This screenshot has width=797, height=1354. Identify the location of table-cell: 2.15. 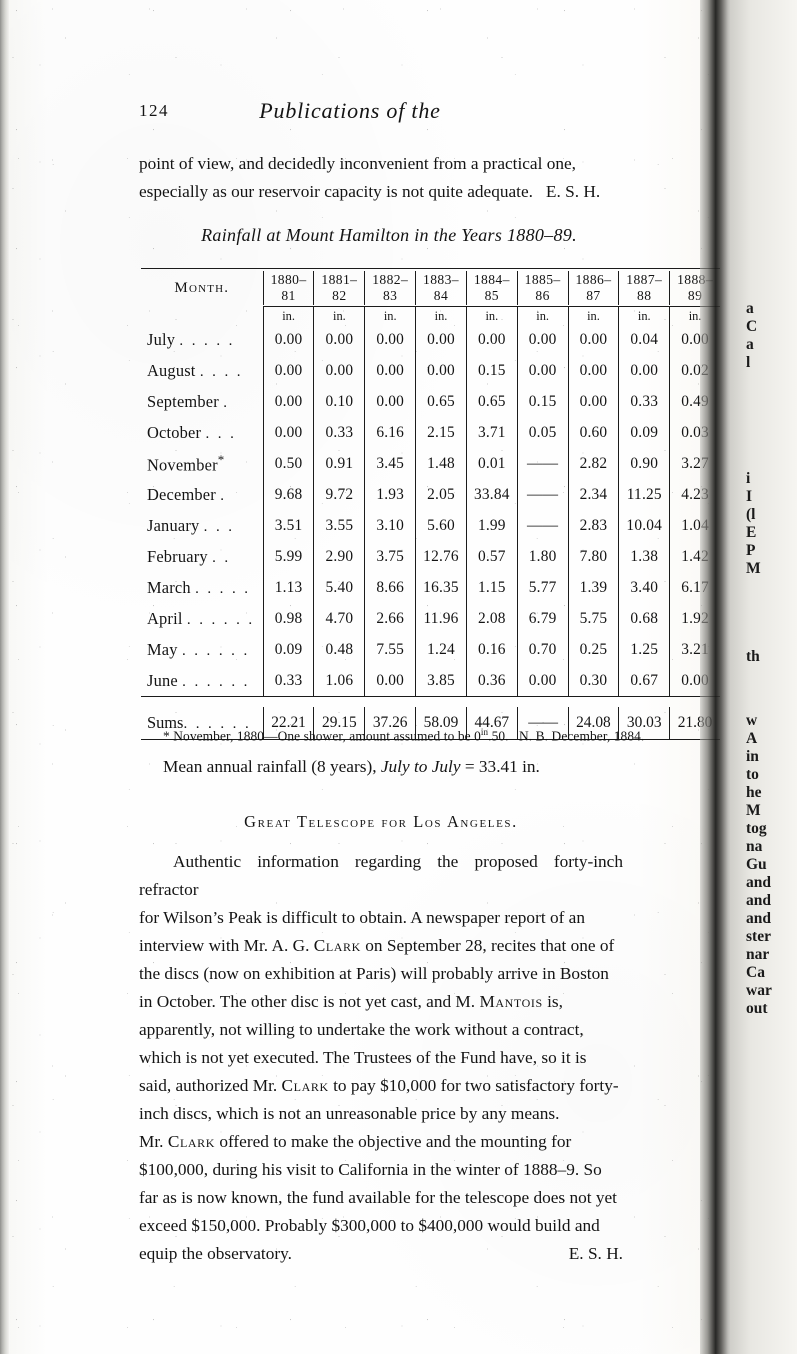
(441, 432).